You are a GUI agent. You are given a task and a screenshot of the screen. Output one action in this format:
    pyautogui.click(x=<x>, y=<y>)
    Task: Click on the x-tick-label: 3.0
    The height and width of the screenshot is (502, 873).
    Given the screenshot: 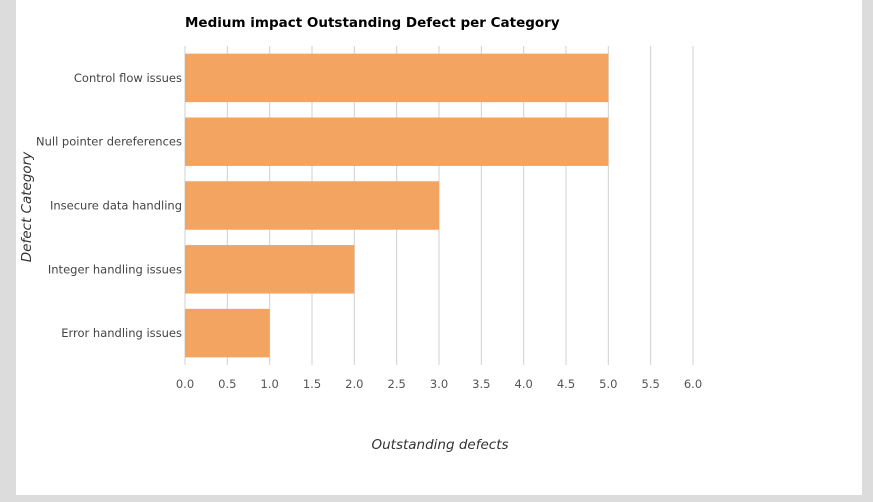 What is the action you would take?
    pyautogui.click(x=439, y=384)
    